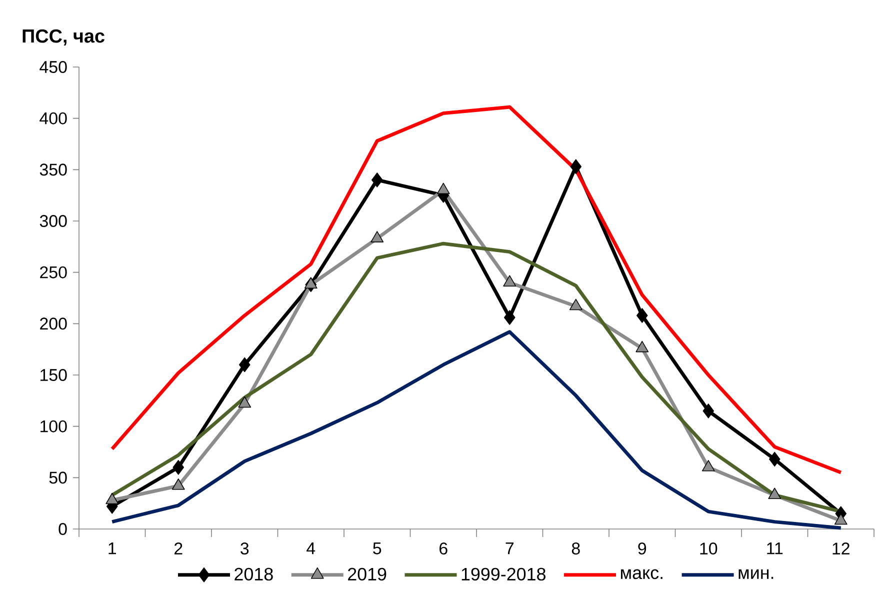 The height and width of the screenshot is (600, 877). What do you see at coordinates (709, 548) in the screenshot?
I see `x-tick-label: 10` at bounding box center [709, 548].